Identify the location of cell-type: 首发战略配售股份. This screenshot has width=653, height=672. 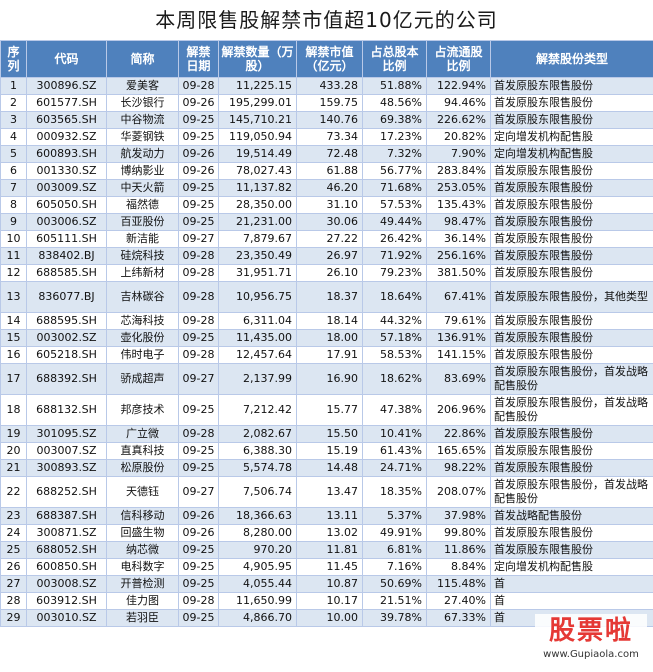
(571, 516).